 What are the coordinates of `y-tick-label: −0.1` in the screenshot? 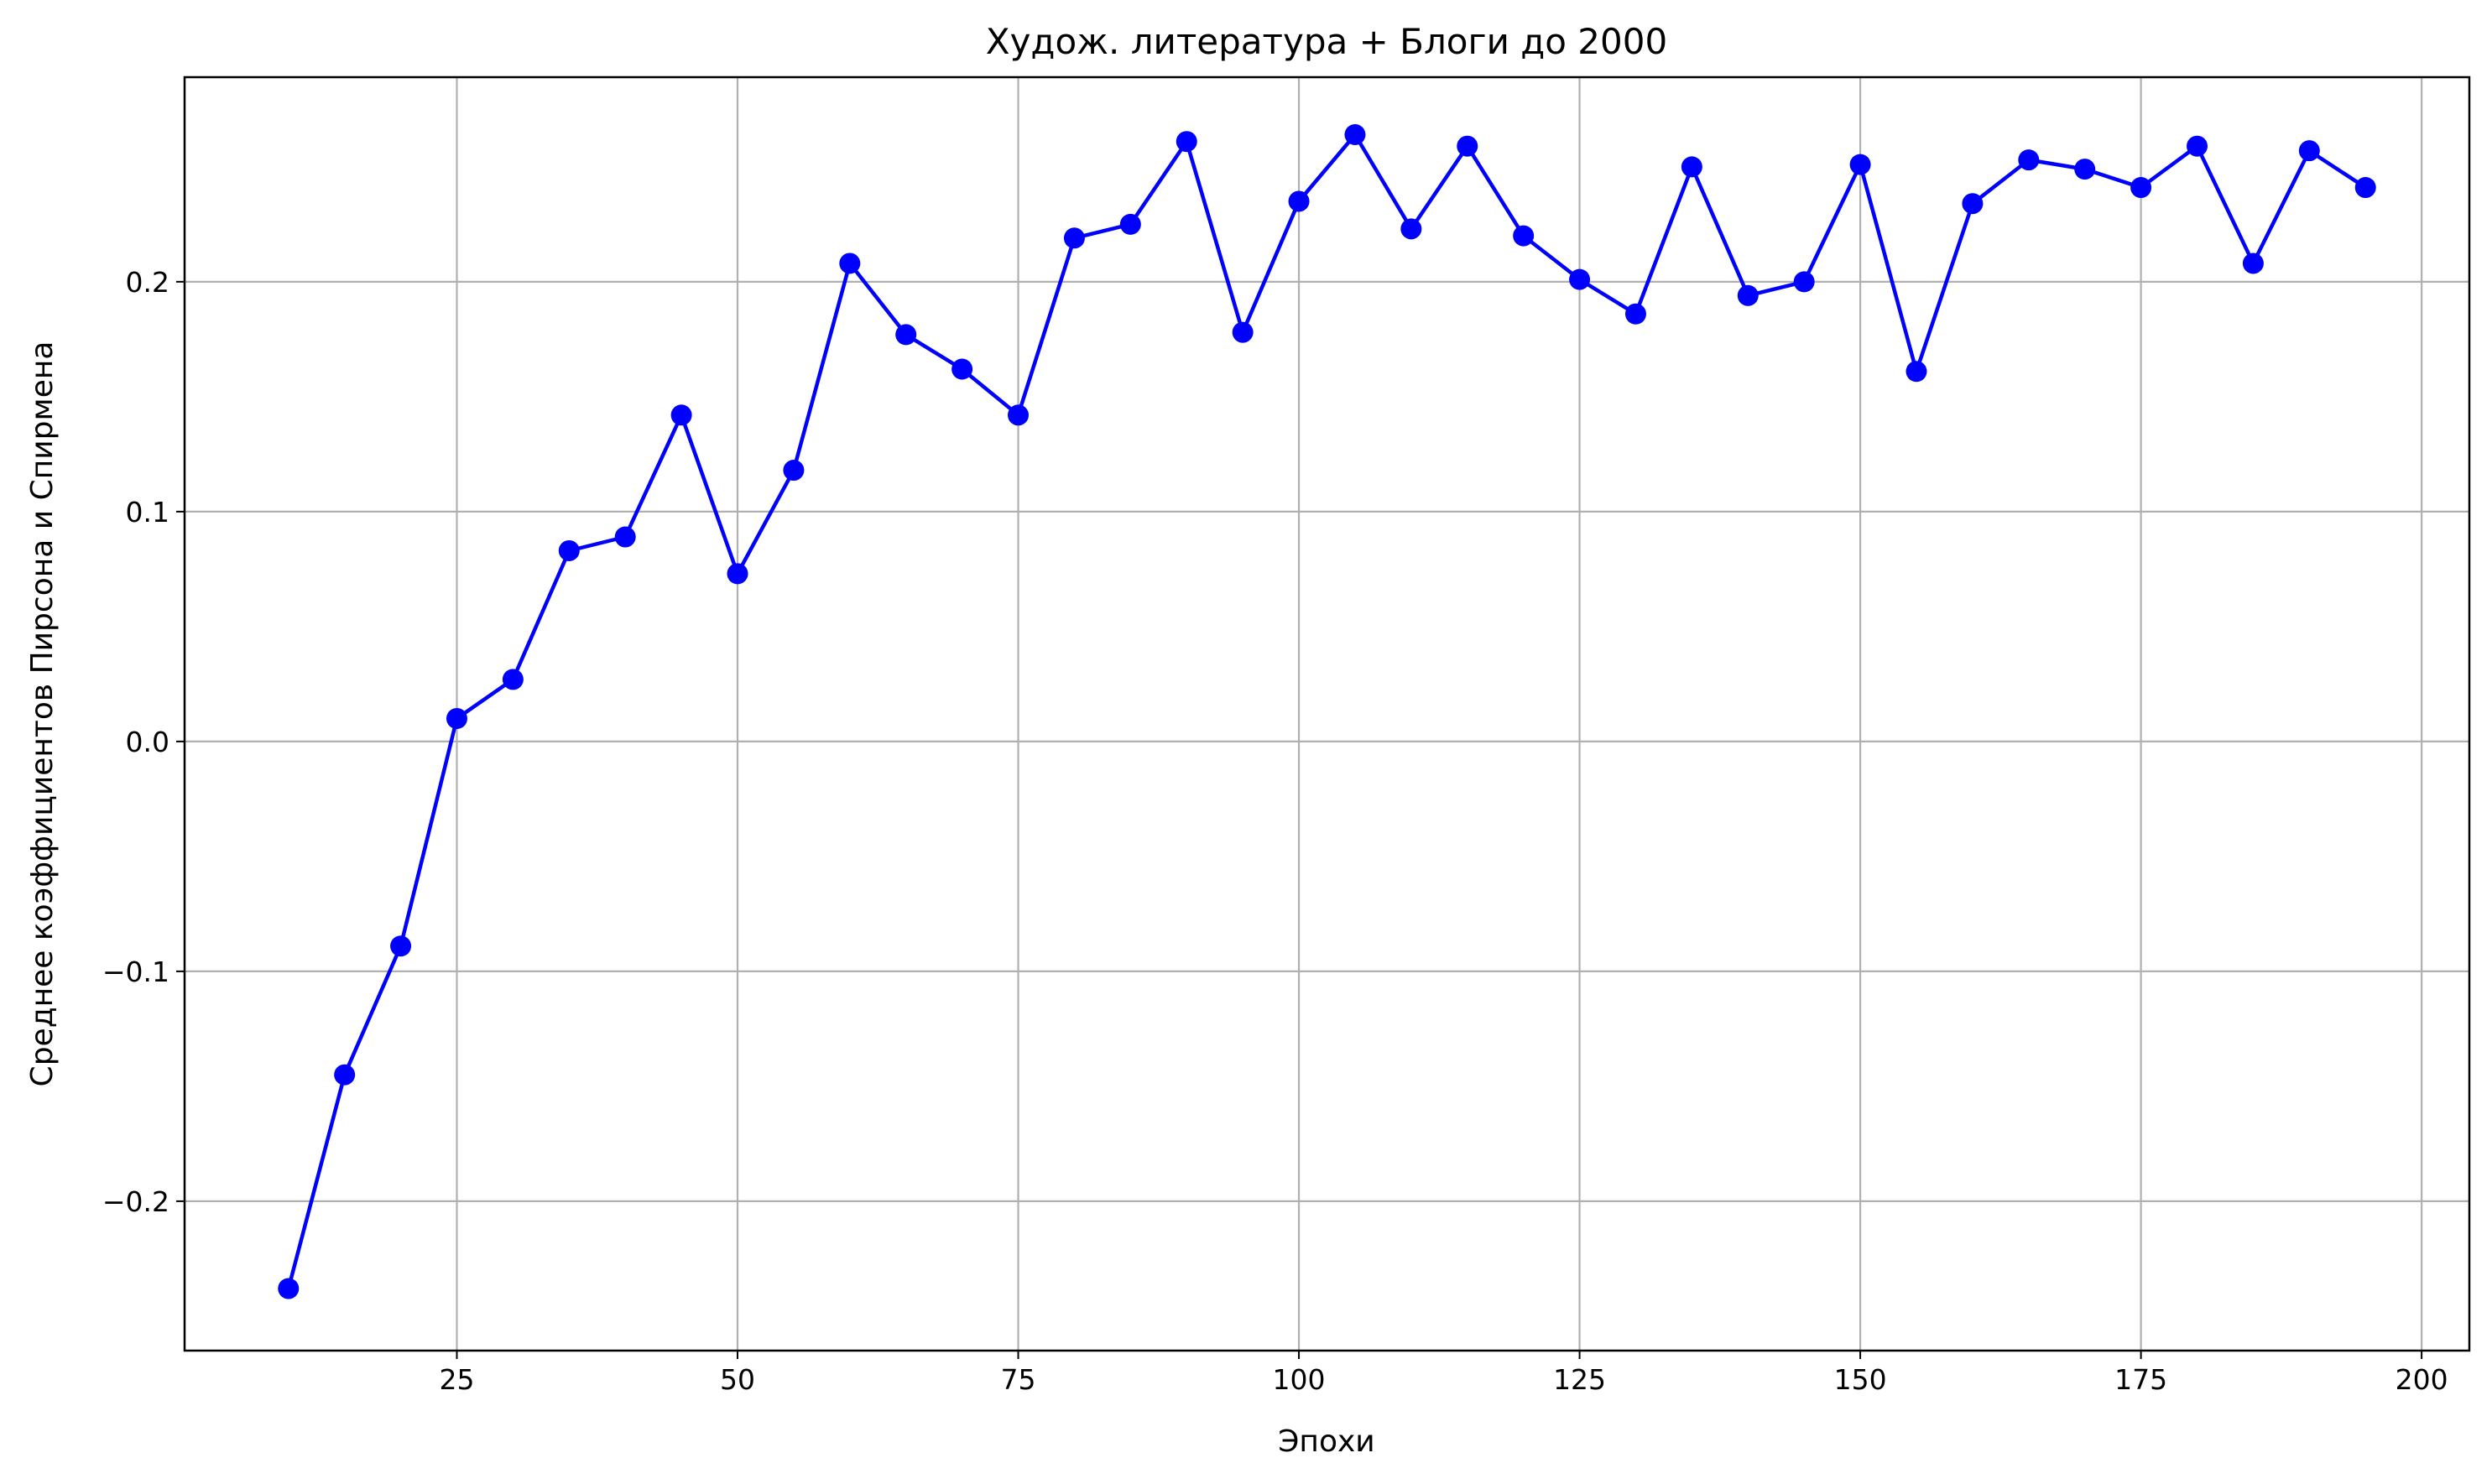 It's located at (136, 971).